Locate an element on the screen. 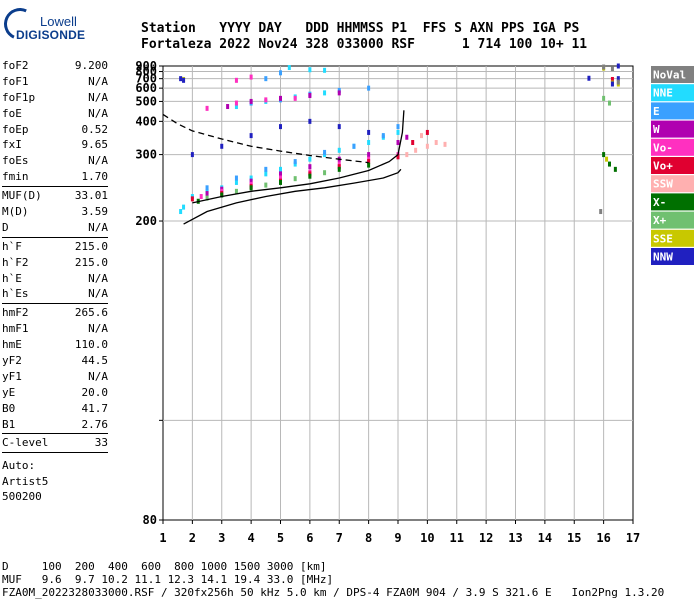 This screenshot has height=600, width=700. legend-label: Vo- is located at coordinates (663, 147).